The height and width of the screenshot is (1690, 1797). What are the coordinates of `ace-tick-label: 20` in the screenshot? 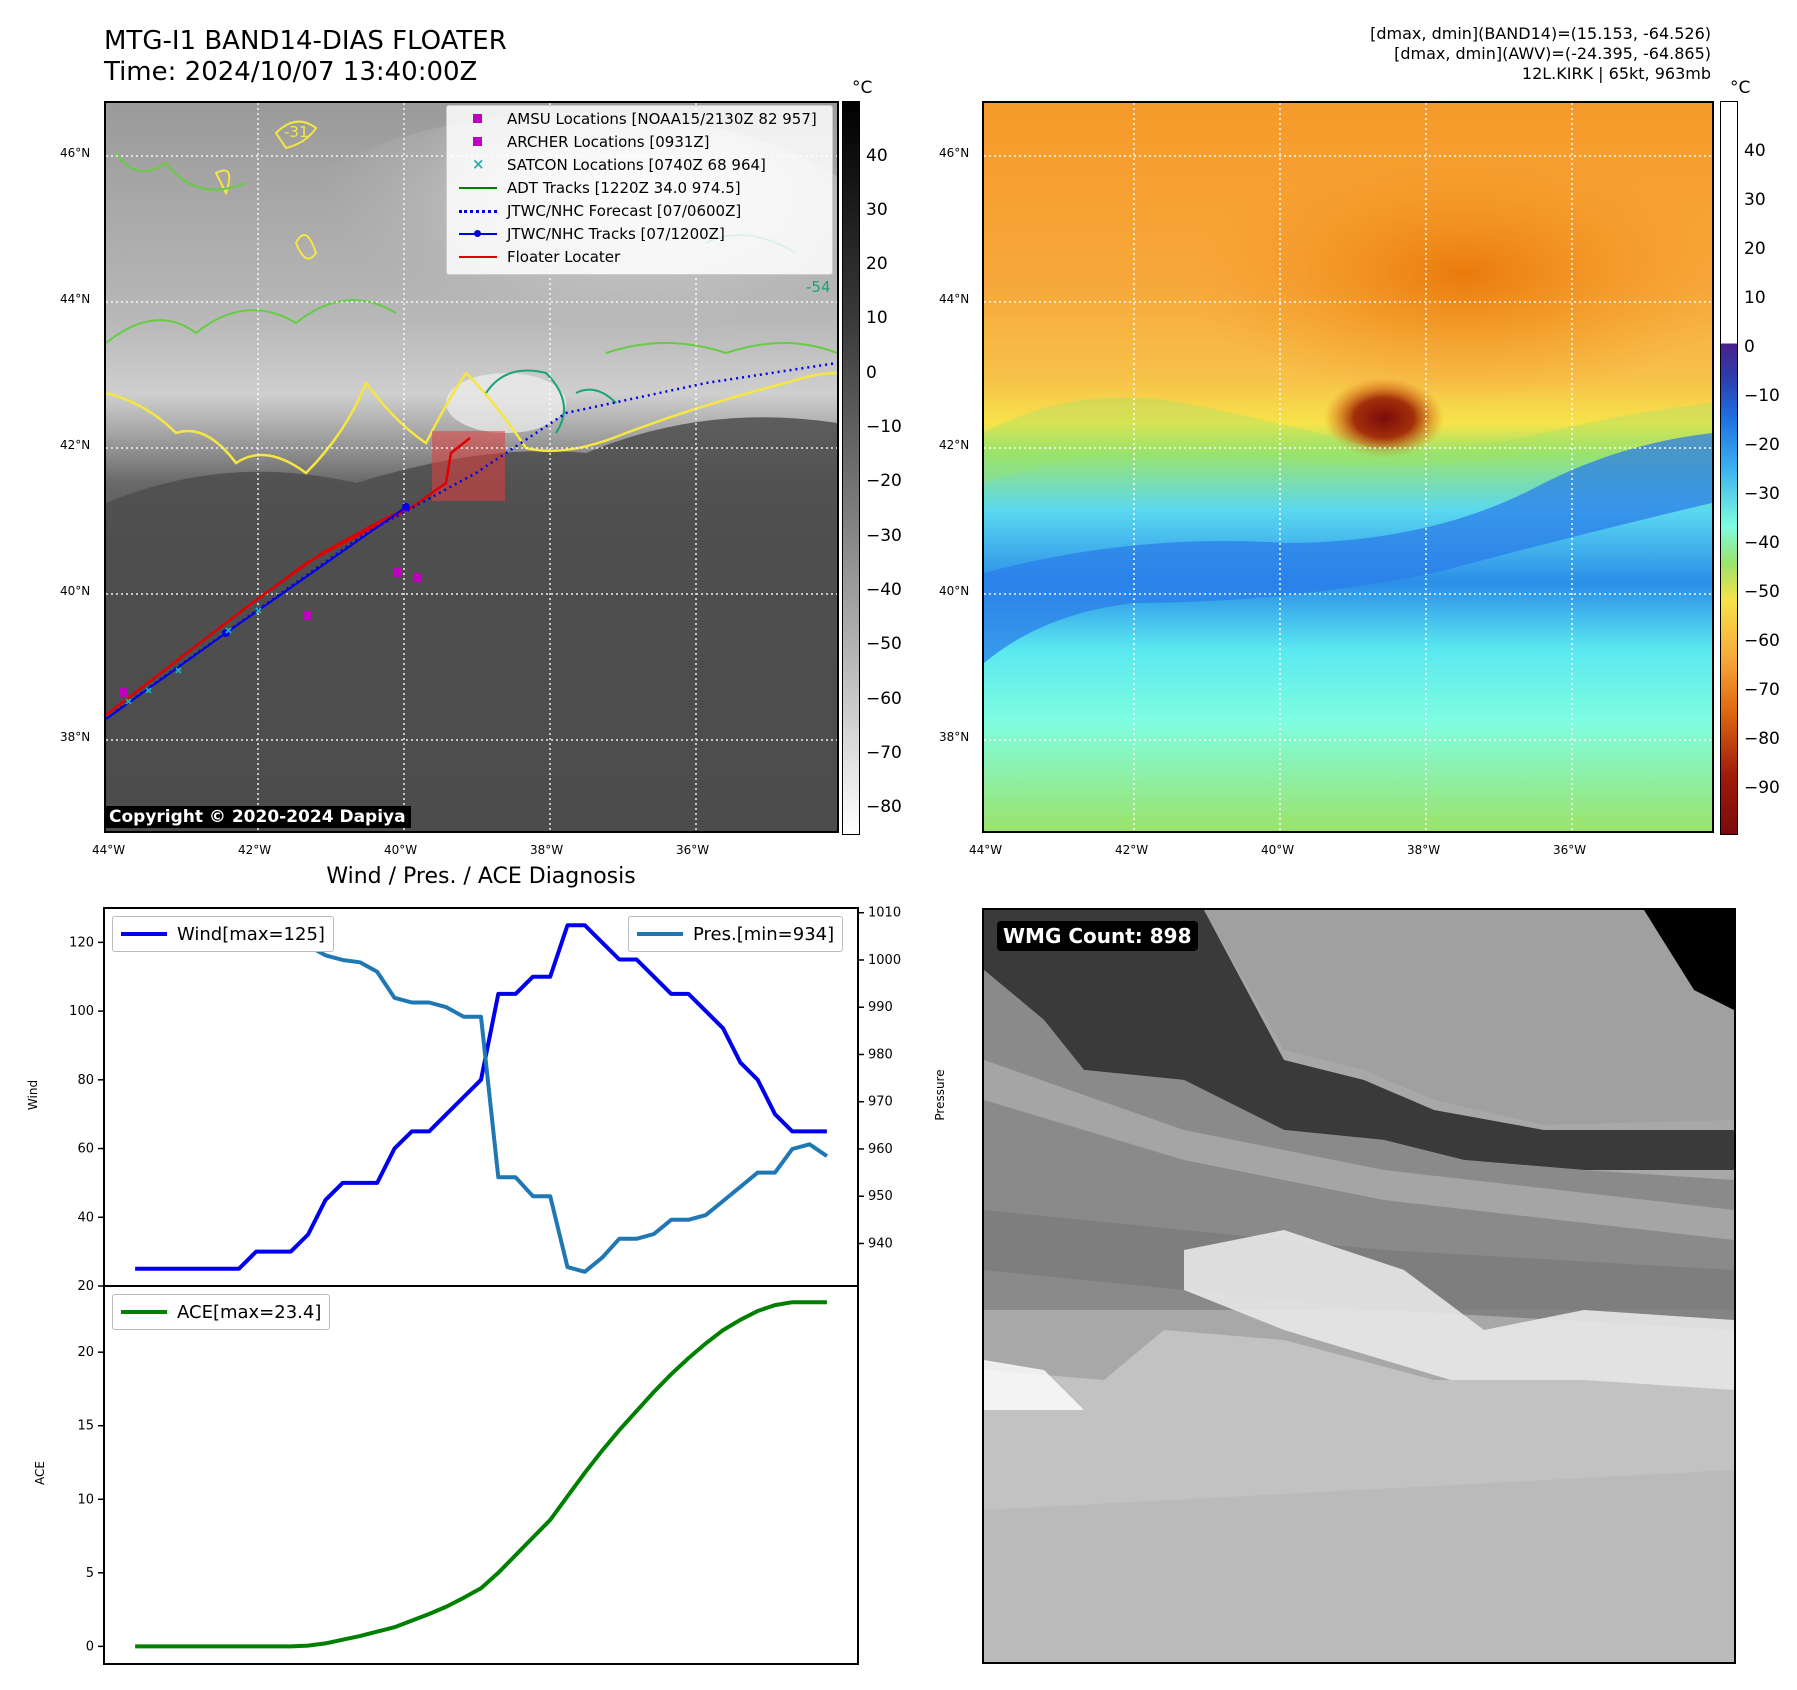 It's located at (85, 1352).